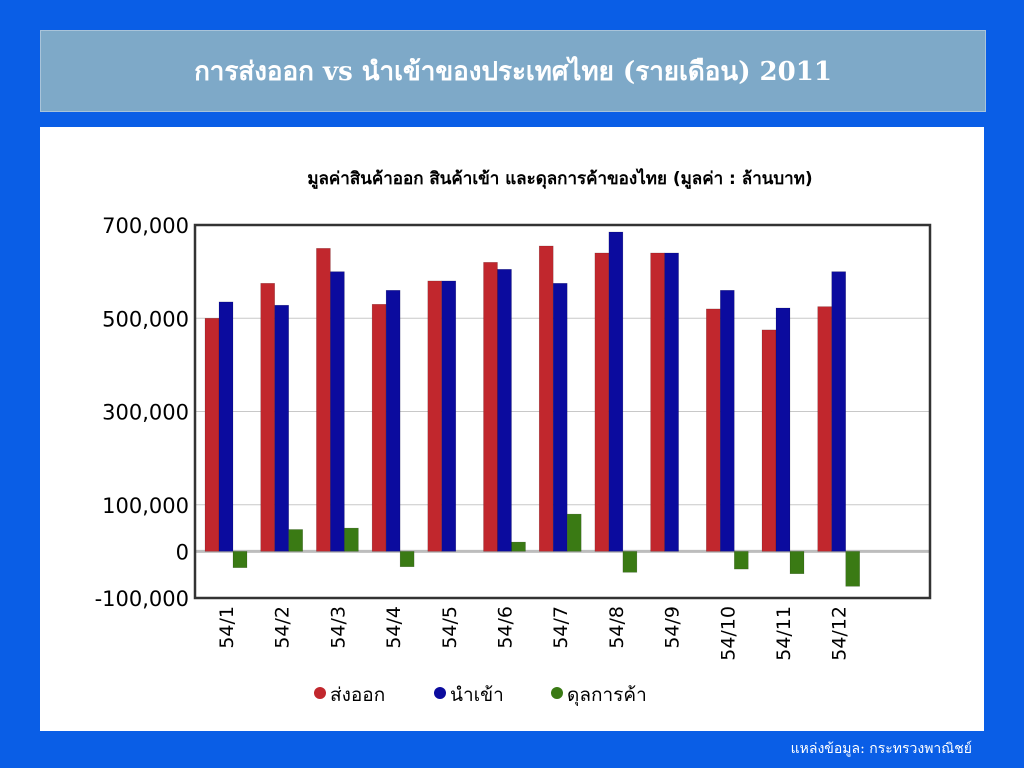 This screenshot has width=1024, height=768. What do you see at coordinates (357, 695) in the screenshot?
I see `legend-label: ส่งออก` at bounding box center [357, 695].